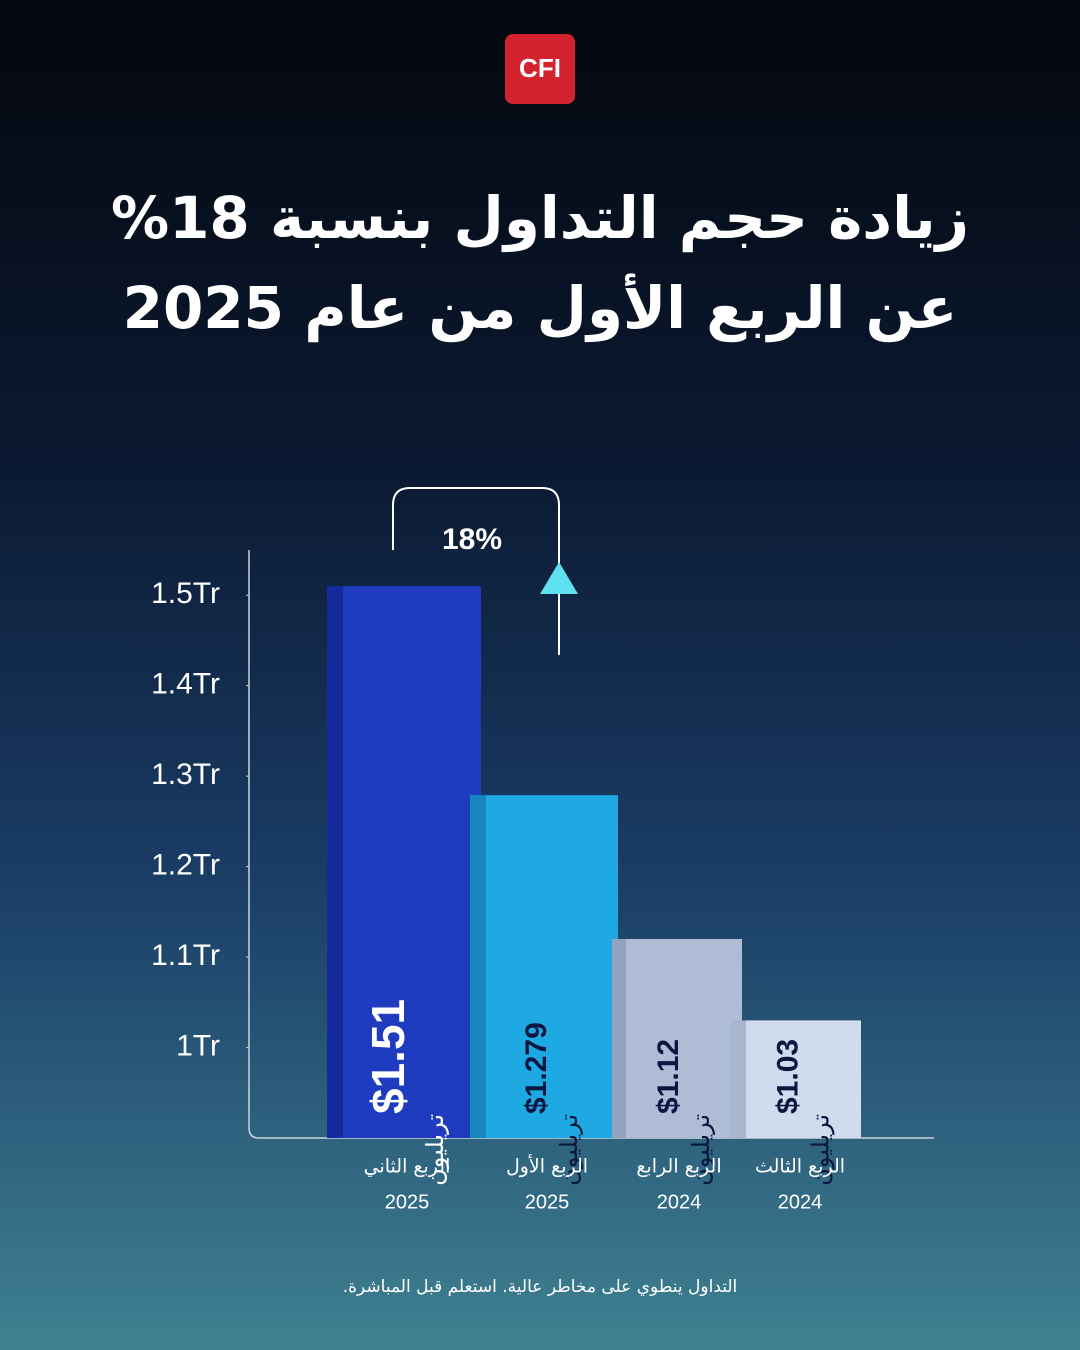 The width and height of the screenshot is (1080, 1350). I want to click on arrow-head, so click(559, 578).